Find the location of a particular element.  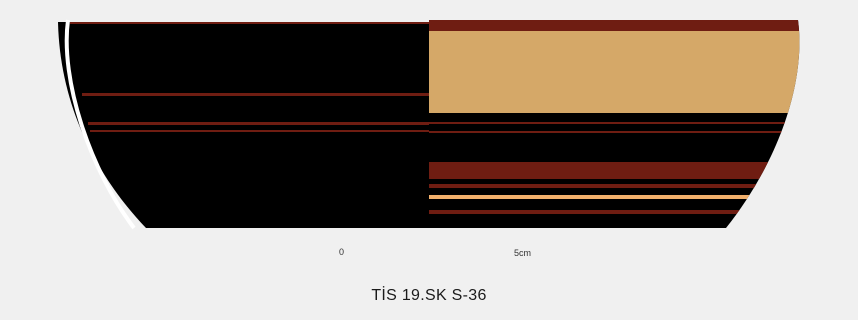

scale-label-five: 5cm is located at coordinates (522, 253).